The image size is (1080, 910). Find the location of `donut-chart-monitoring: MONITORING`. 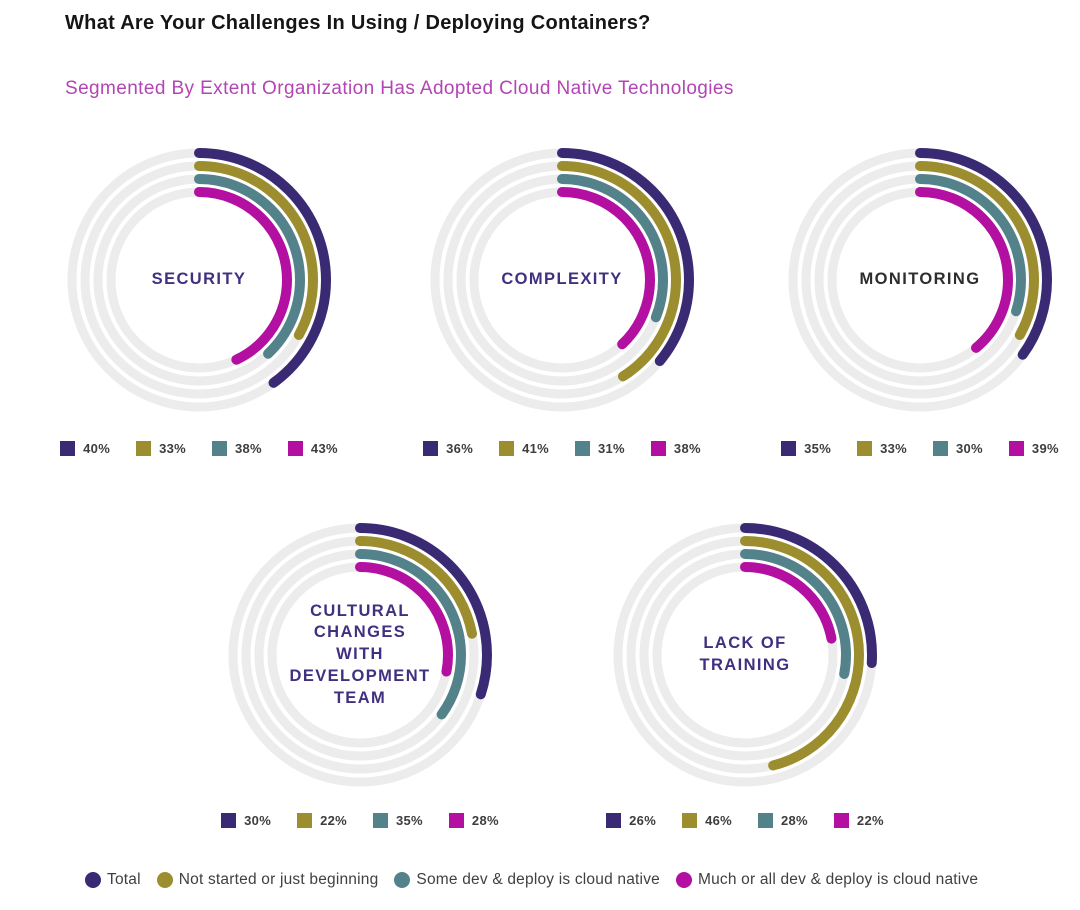

donut-chart-monitoring: MONITORING is located at coordinates (920, 280).